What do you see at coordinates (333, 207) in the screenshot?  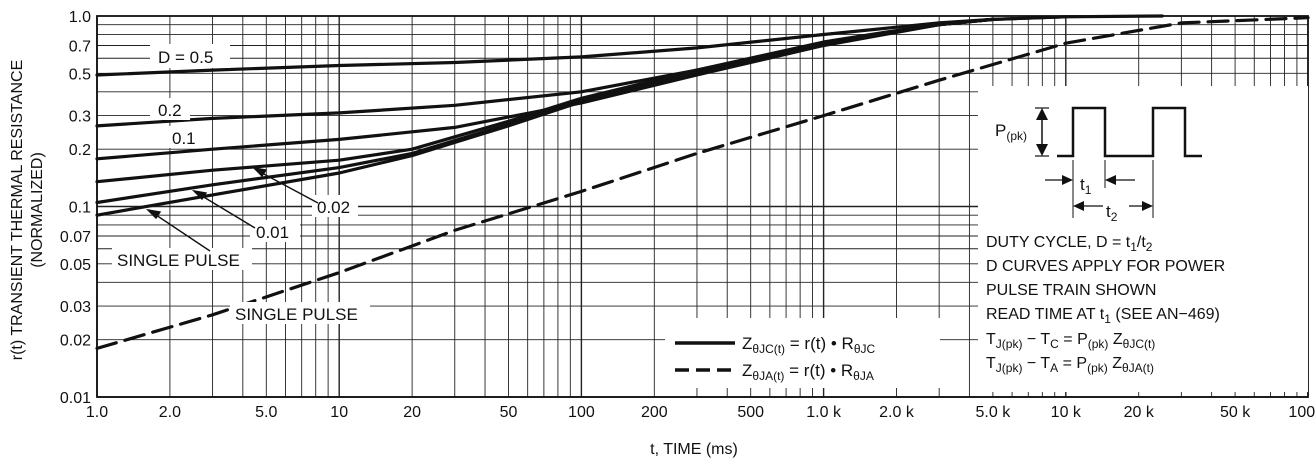 I see `curve-label-d002: 0.02` at bounding box center [333, 207].